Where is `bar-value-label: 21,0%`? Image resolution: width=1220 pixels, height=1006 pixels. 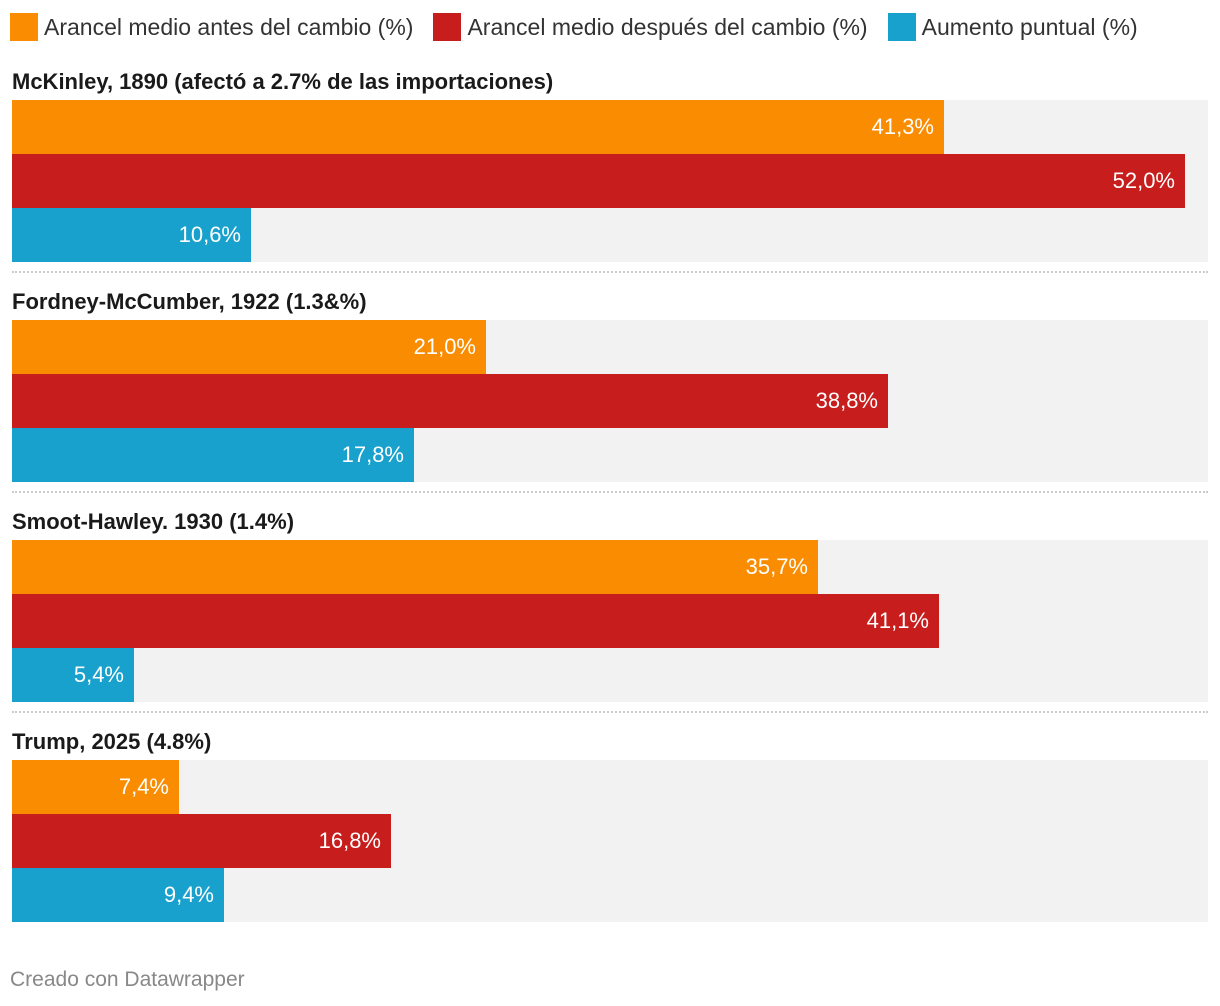
bar-value-label: 21,0% is located at coordinates (444, 346).